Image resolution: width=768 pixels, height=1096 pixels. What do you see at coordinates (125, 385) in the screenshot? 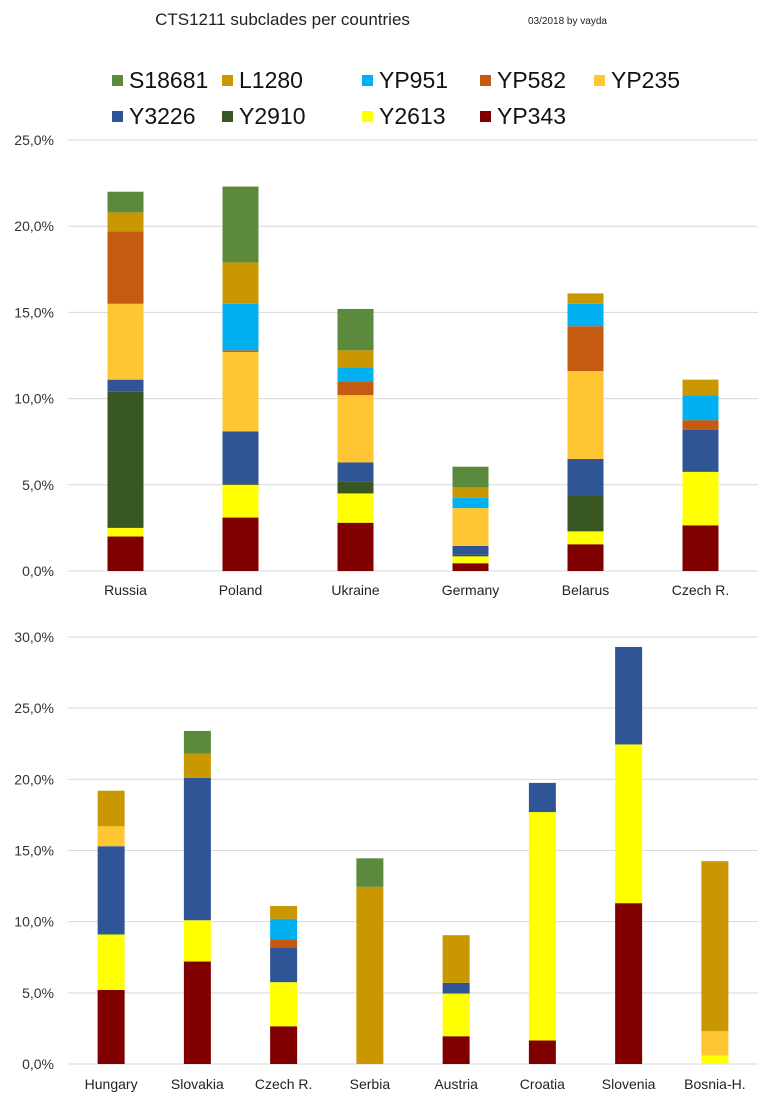
I see `bar-segment-russia-y3226` at bounding box center [125, 385].